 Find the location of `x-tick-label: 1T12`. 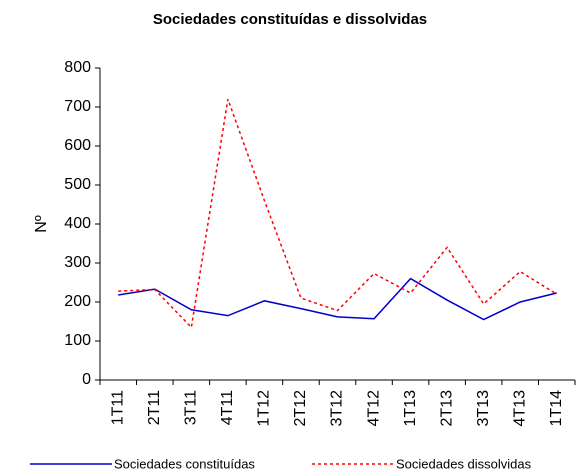

x-tick-label: 1T12 is located at coordinates (264, 408).